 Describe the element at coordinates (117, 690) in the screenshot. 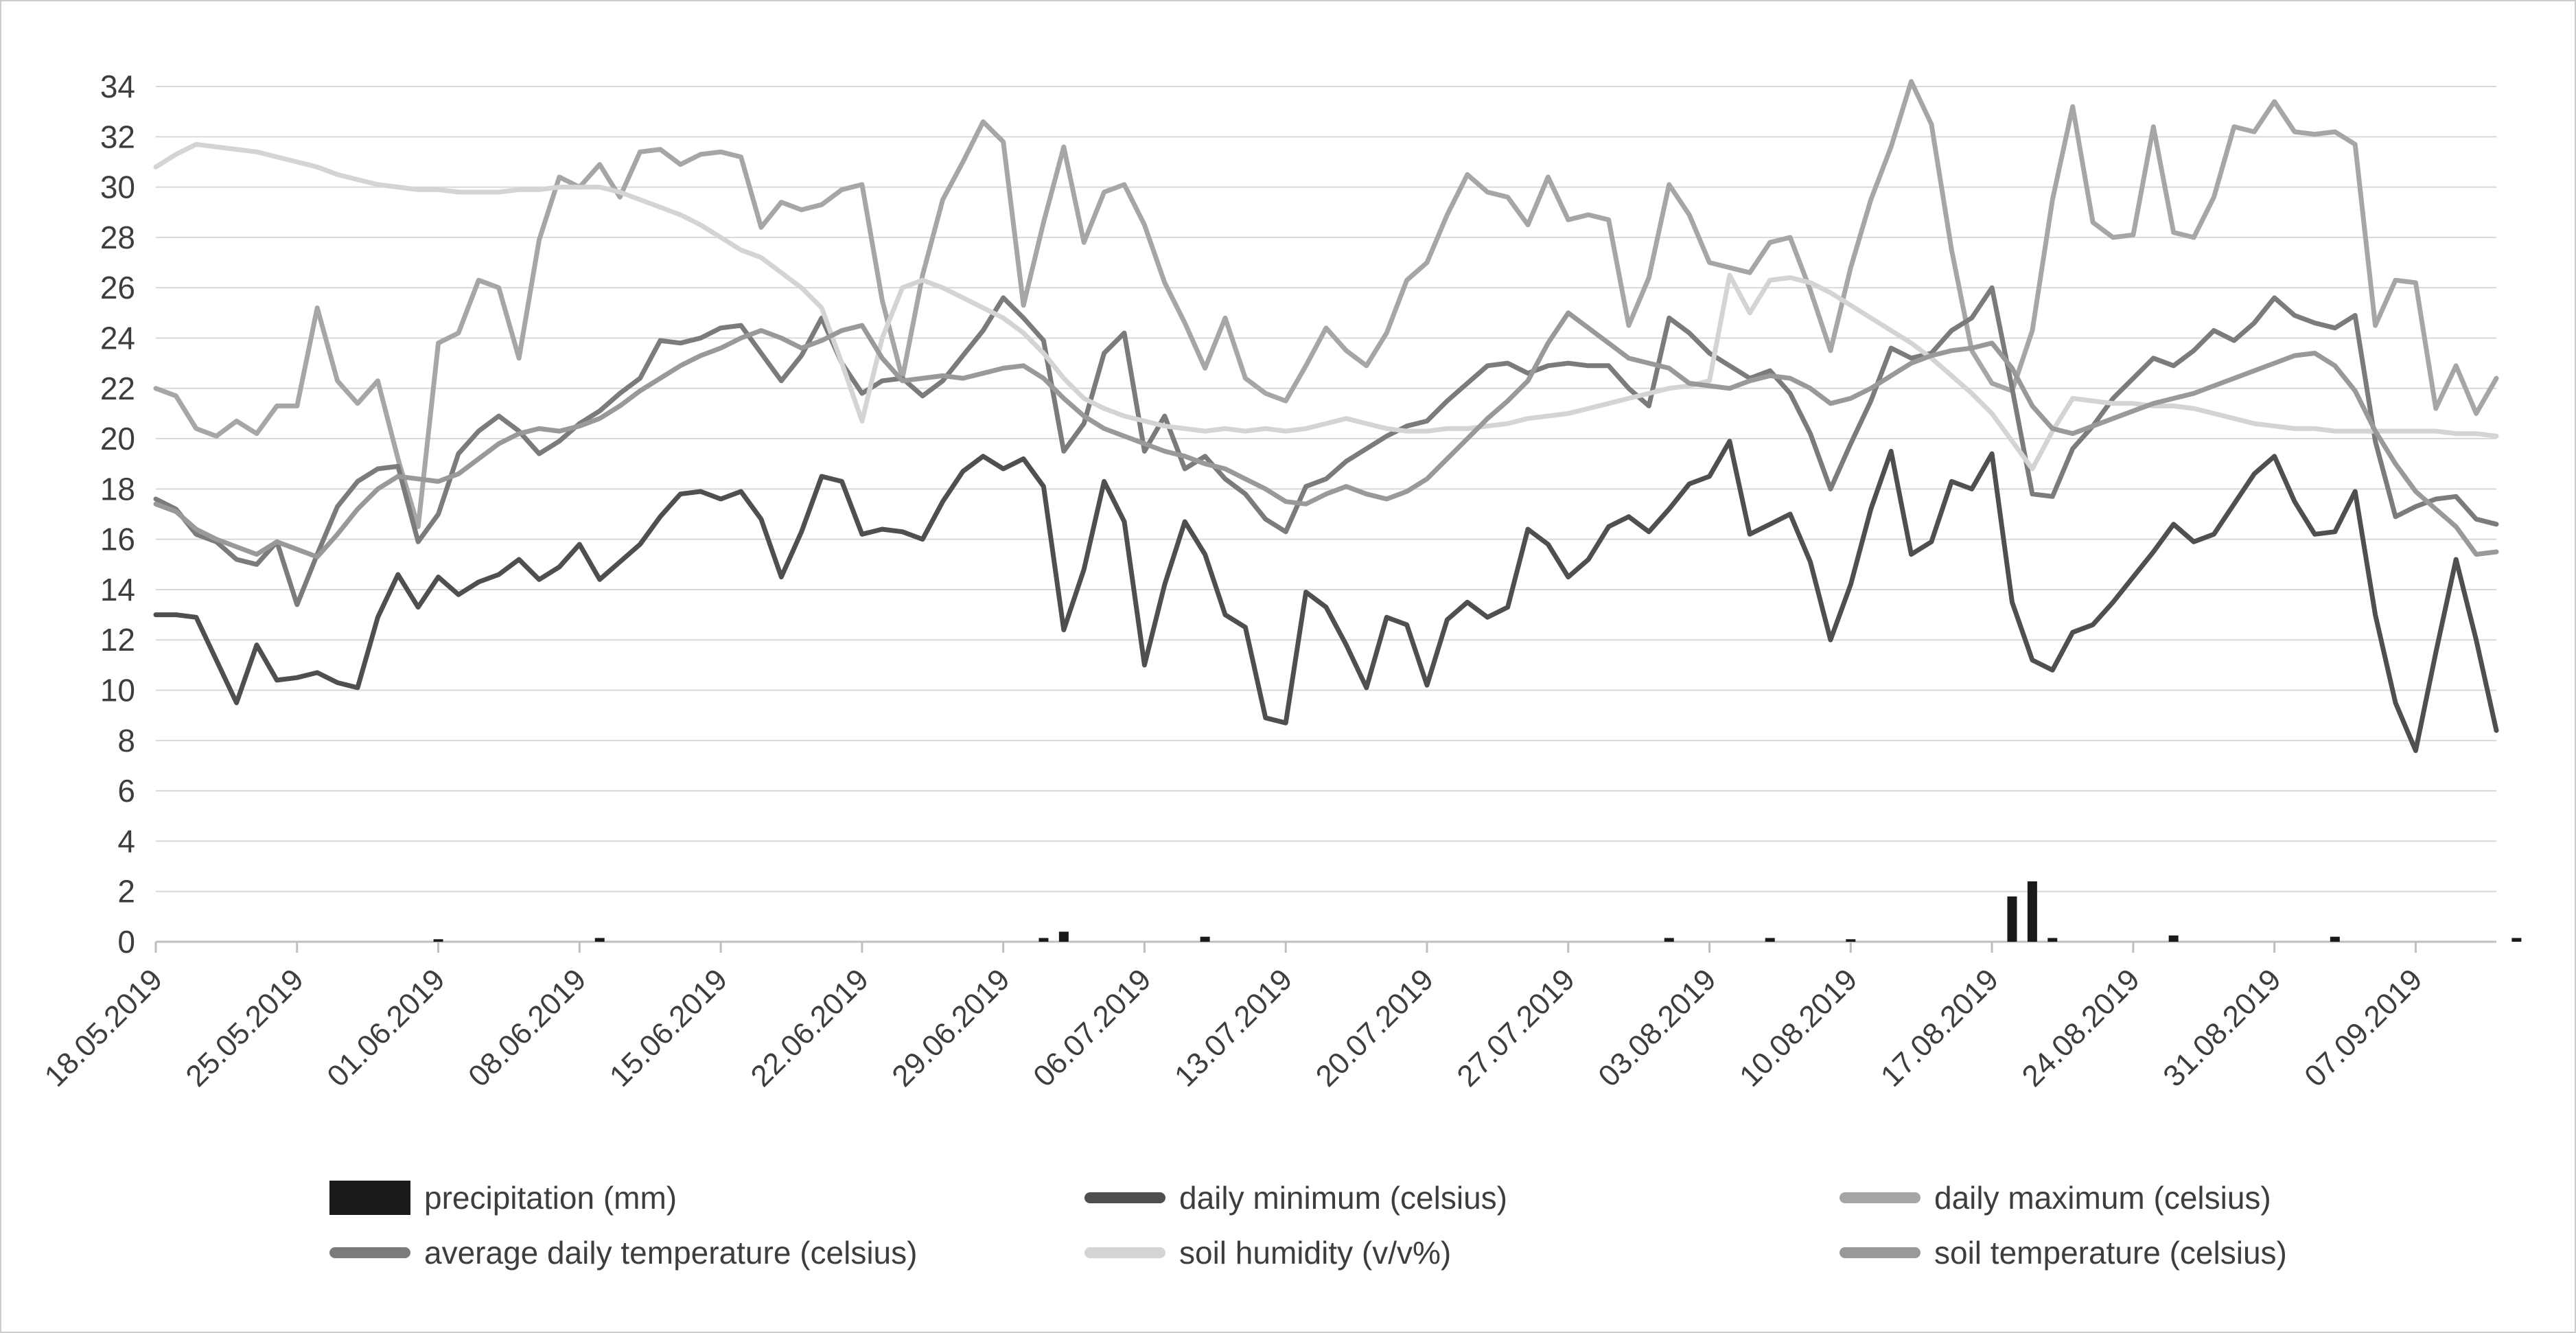

I see `y-axis-label-10: 10` at that location.